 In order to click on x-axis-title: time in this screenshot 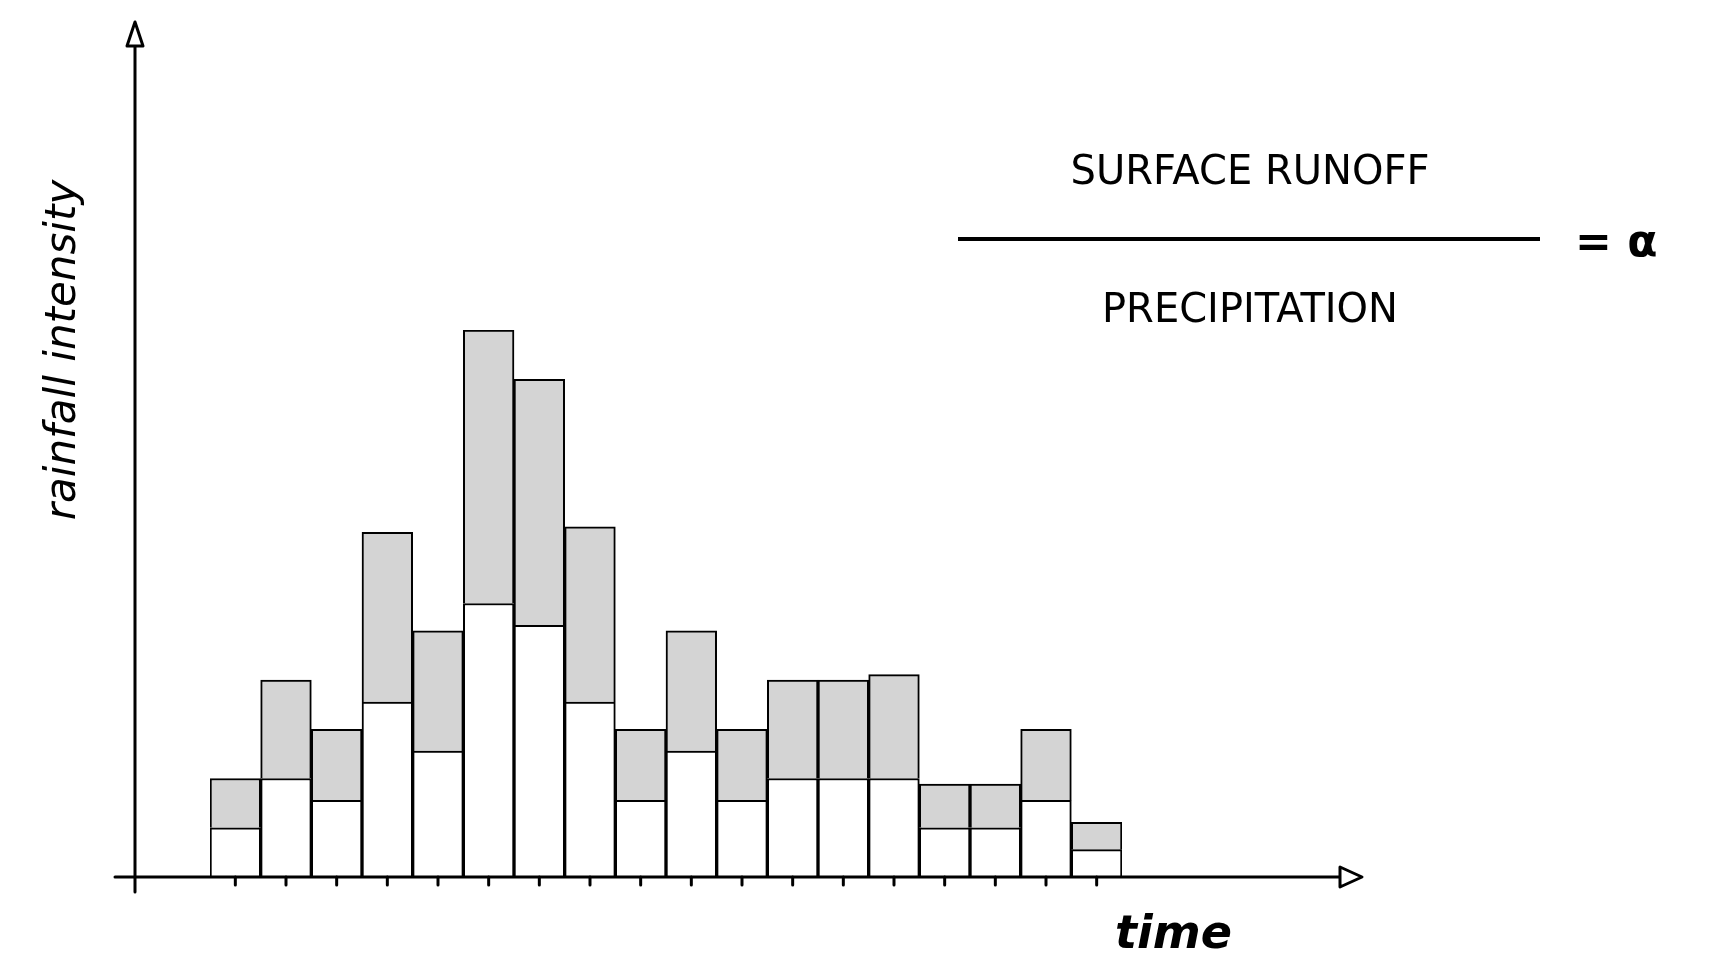, I will do `click(1173, 932)`.